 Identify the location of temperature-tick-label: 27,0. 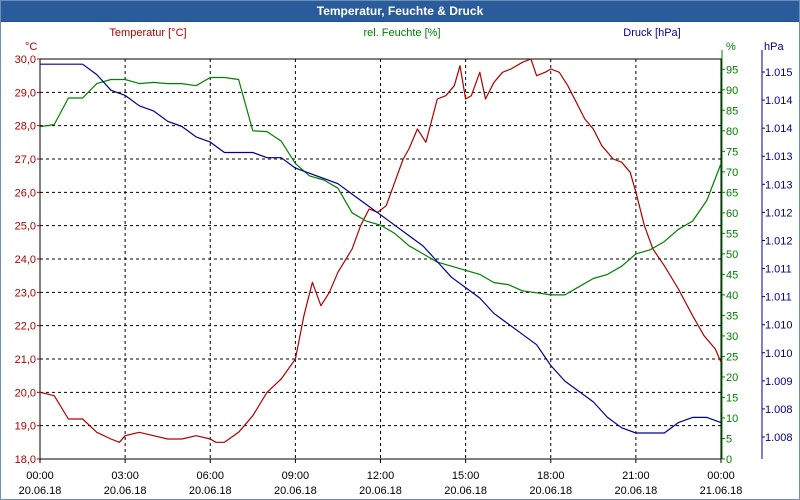
(25, 160).